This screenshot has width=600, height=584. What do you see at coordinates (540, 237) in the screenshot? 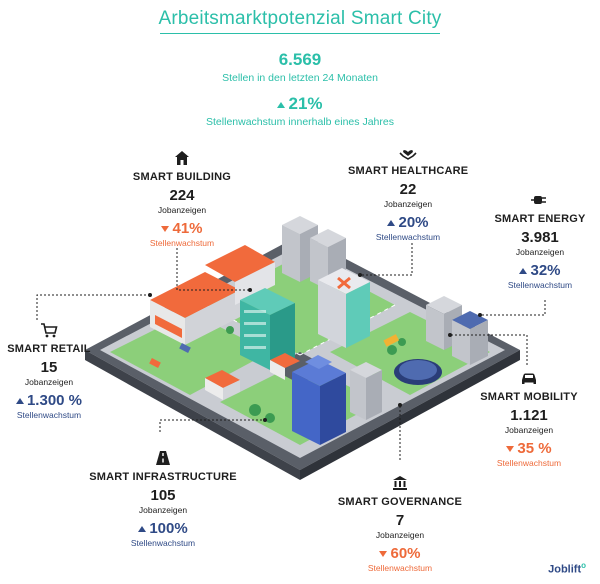
I see `job-count: 3.981` at bounding box center [540, 237].